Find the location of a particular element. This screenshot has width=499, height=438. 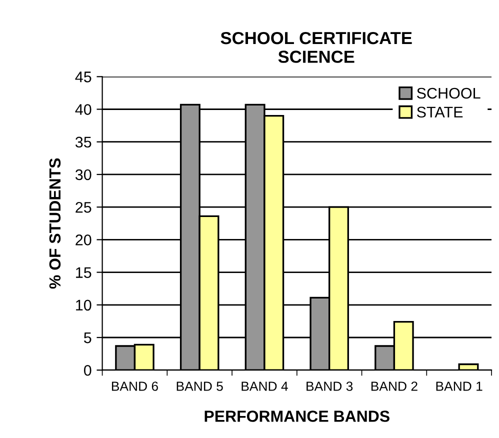

chart-title: SCHOOL CERTIFICATE SCIENCE is located at coordinates (316, 47).